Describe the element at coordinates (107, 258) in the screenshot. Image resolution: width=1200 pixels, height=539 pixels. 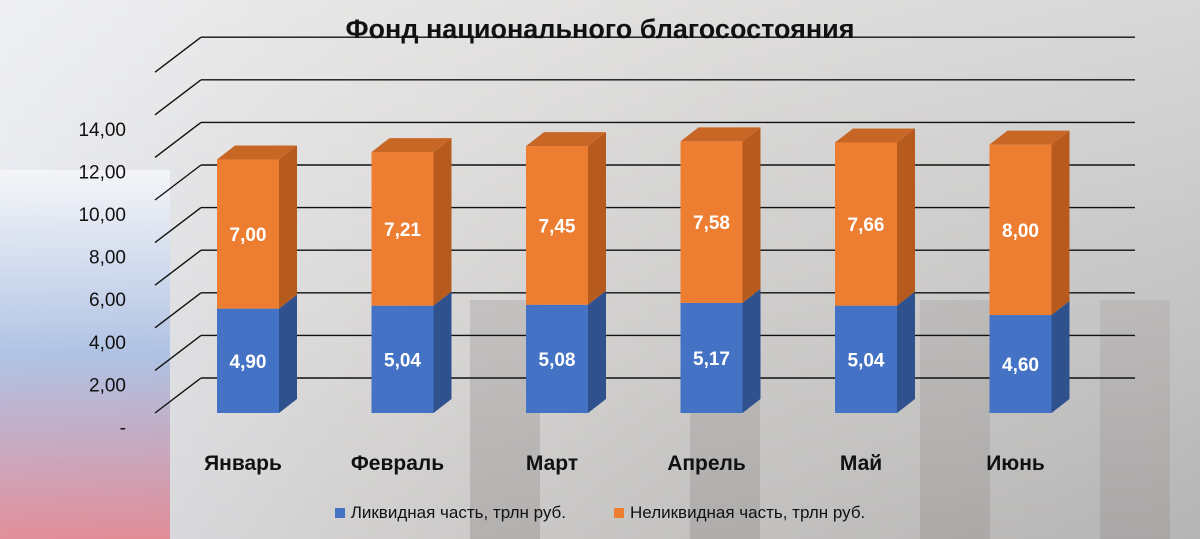
I see `y-tick-label: 8,00` at that location.